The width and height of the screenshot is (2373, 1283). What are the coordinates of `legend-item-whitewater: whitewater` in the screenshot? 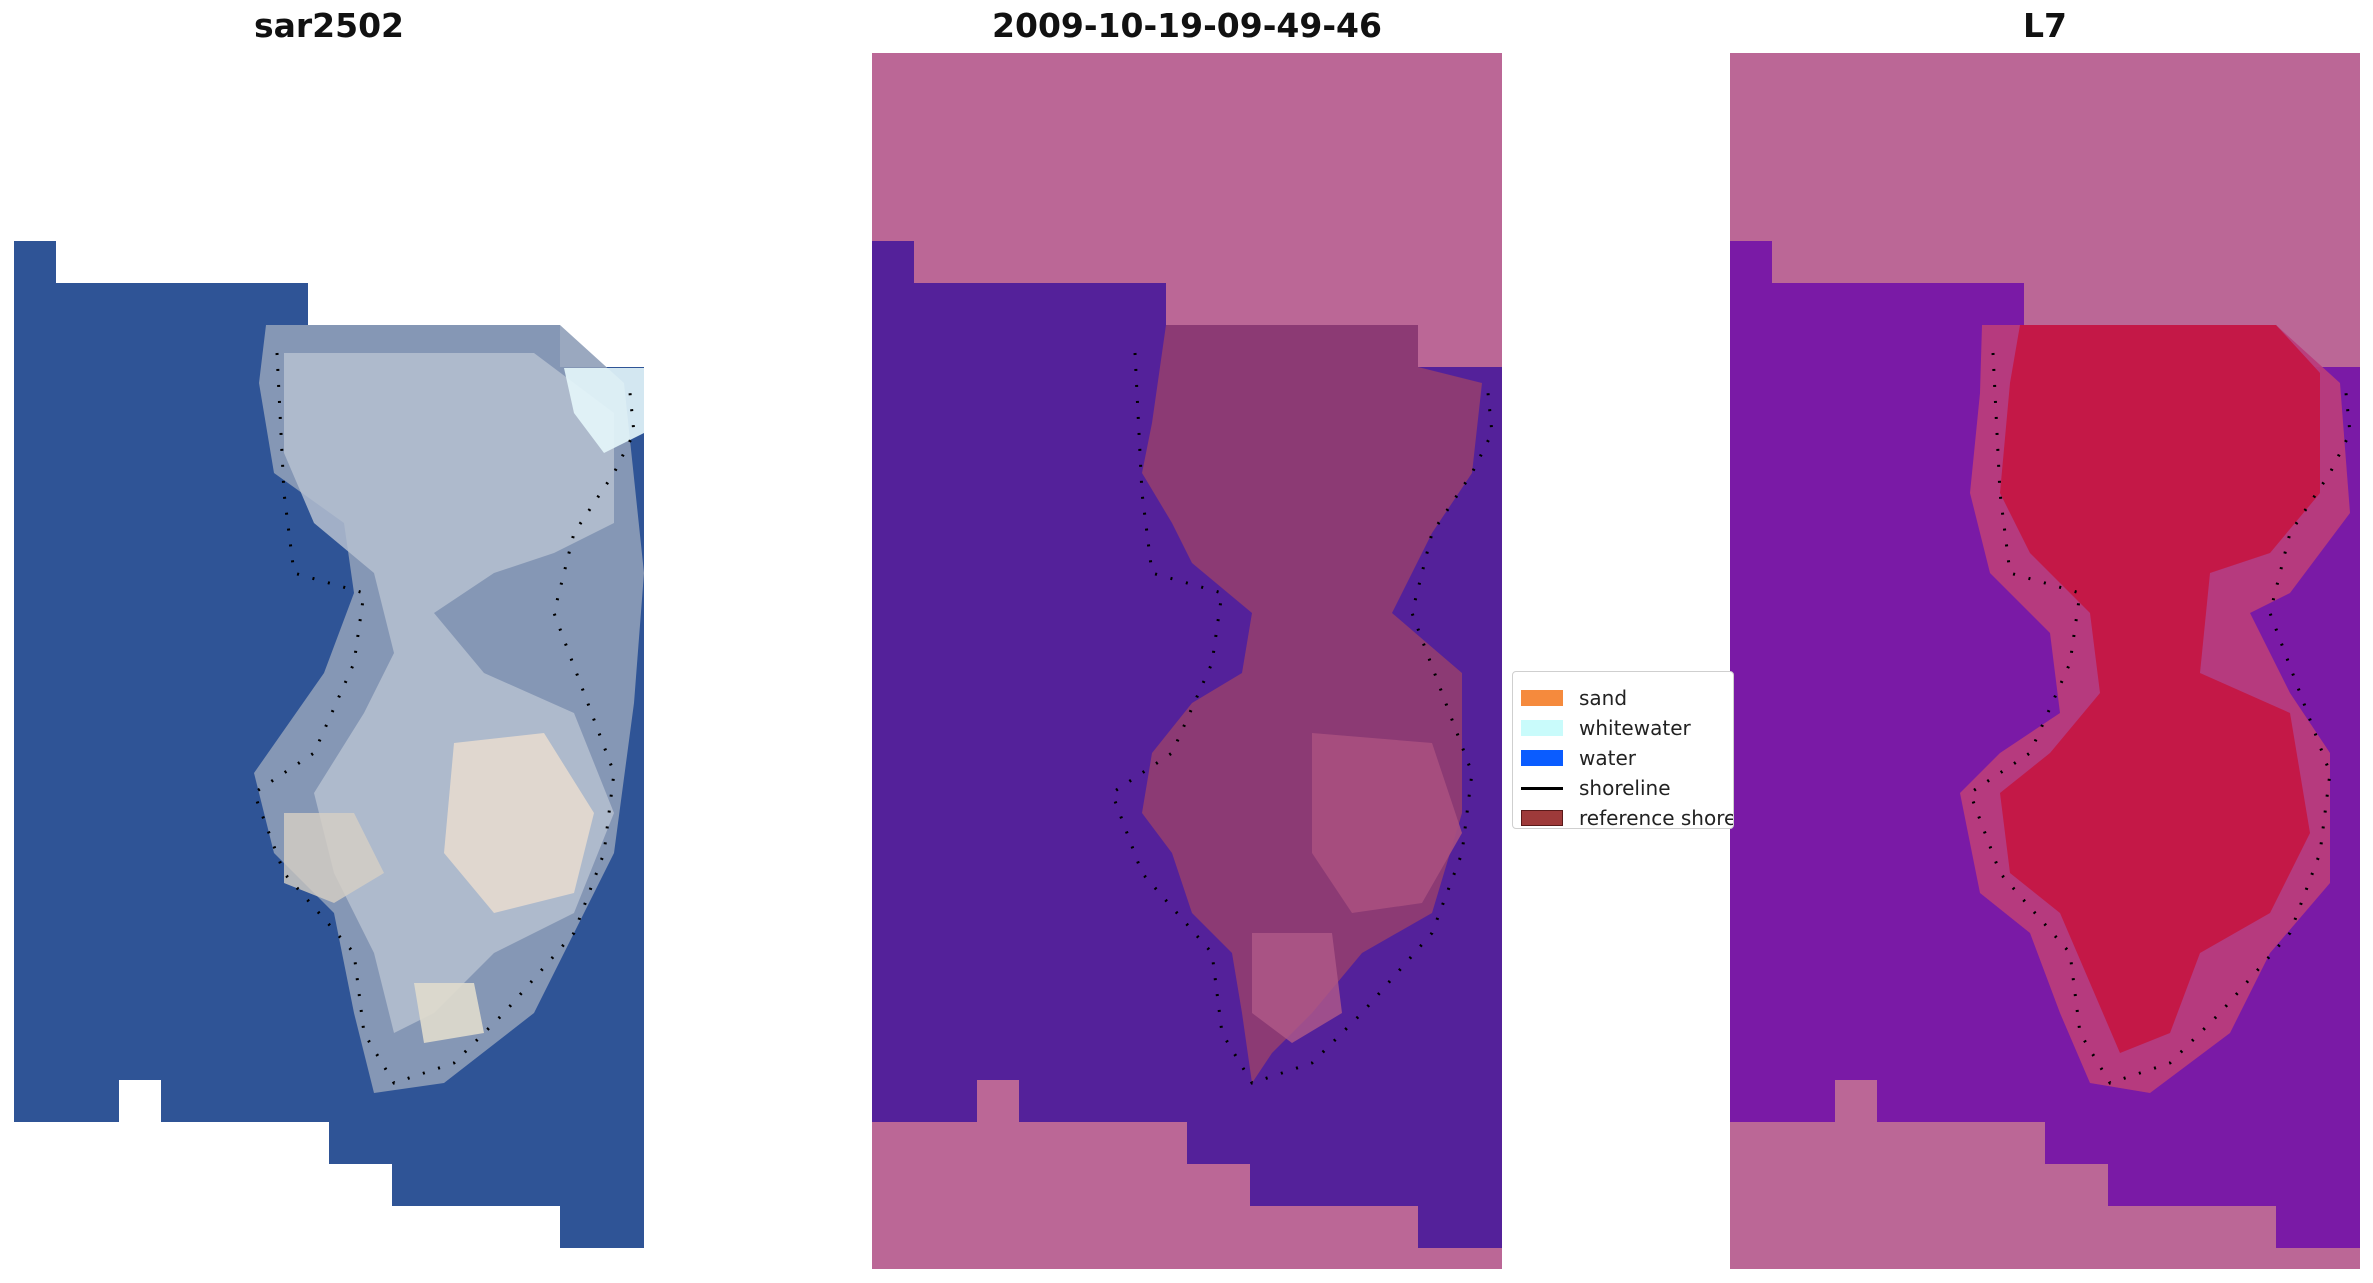 It's located at (1606, 728).